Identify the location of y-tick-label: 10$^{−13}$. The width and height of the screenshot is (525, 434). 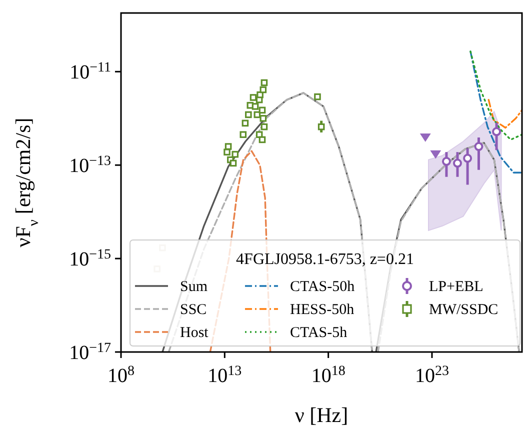
(90, 166).